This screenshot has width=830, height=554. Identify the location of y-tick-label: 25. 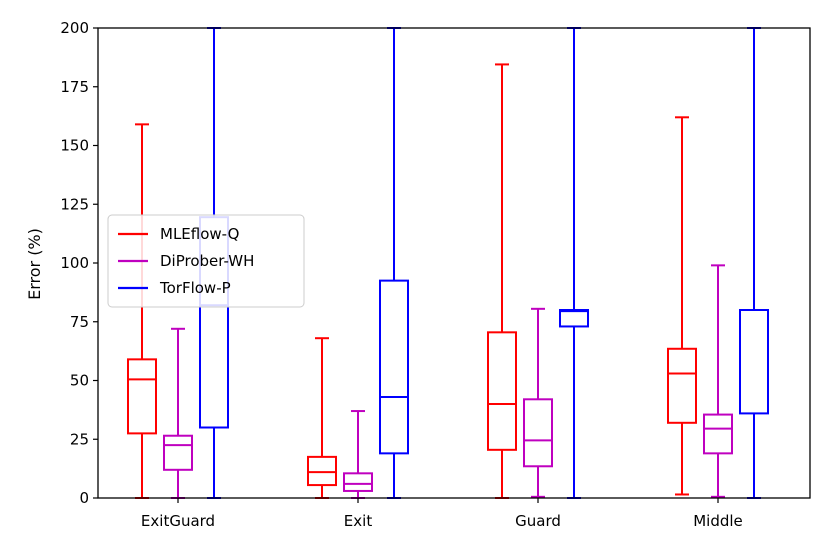
(79, 439).